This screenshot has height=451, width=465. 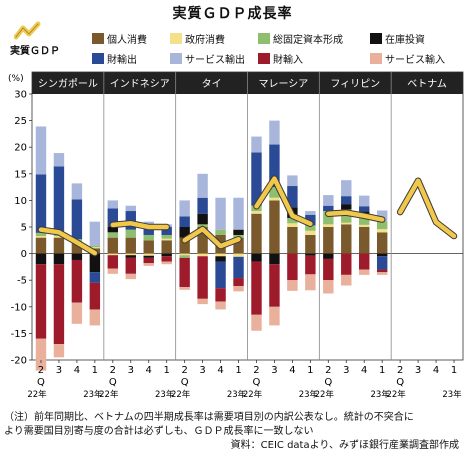 I want to click on legend-item: 在庫投資, so click(x=397, y=38).